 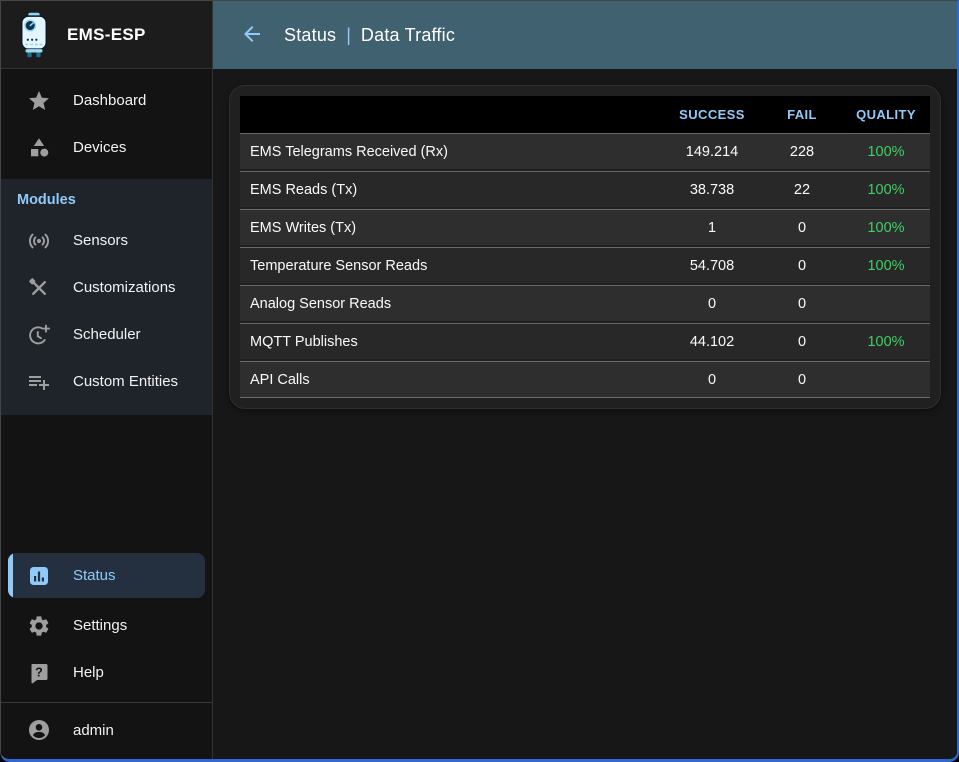 I want to click on page-title: Data Traffic, so click(x=408, y=34).